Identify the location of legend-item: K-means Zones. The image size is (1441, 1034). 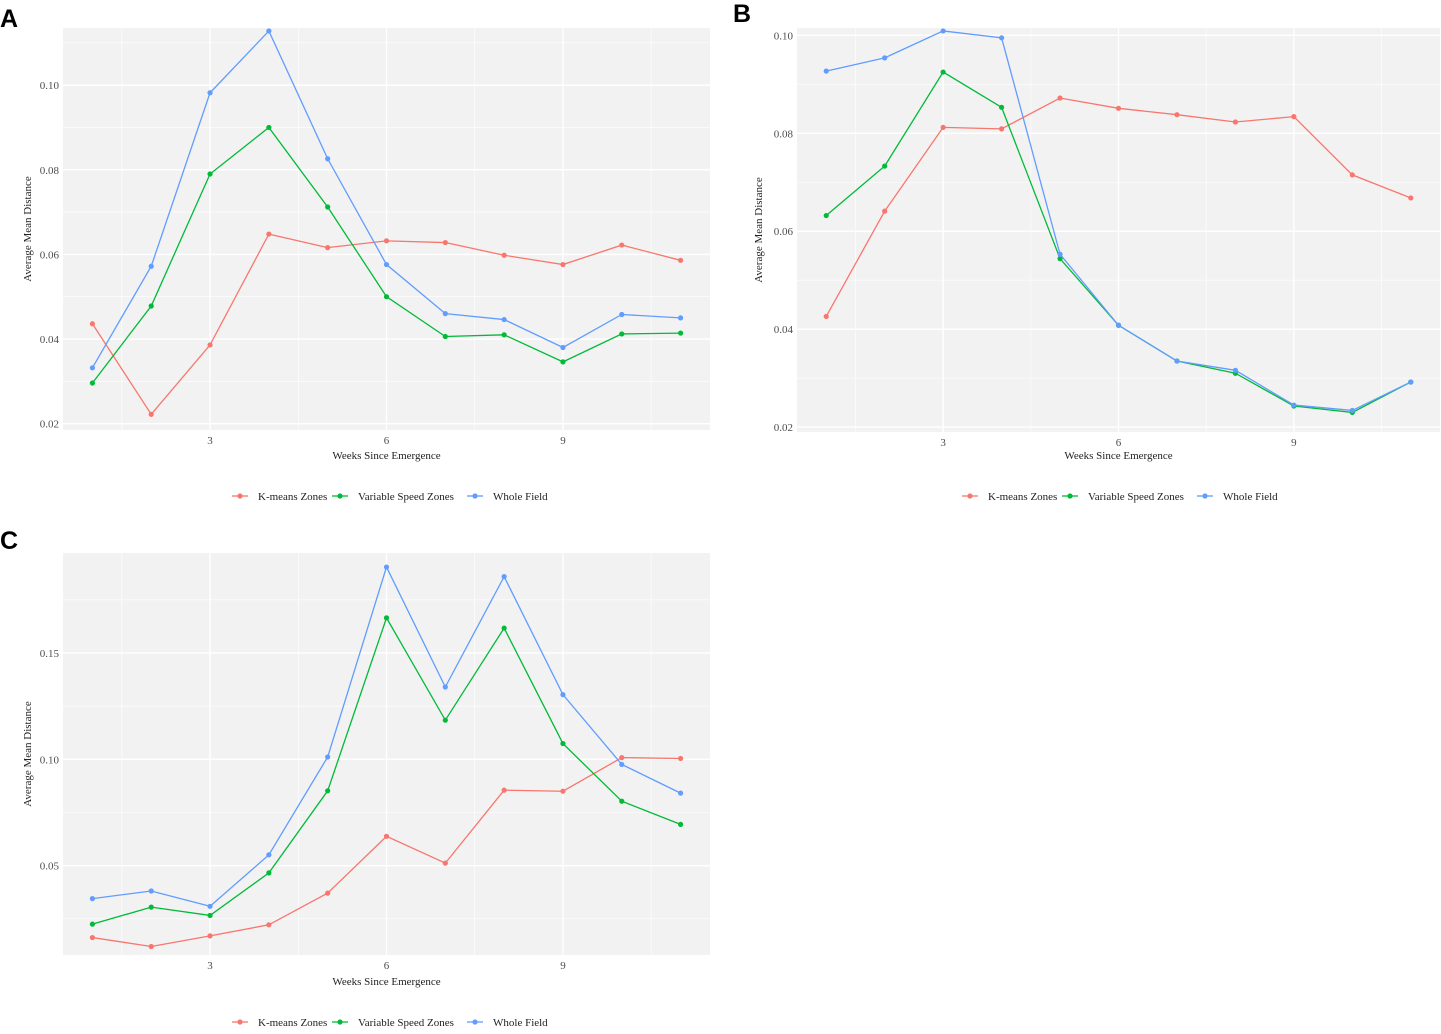
(279, 497).